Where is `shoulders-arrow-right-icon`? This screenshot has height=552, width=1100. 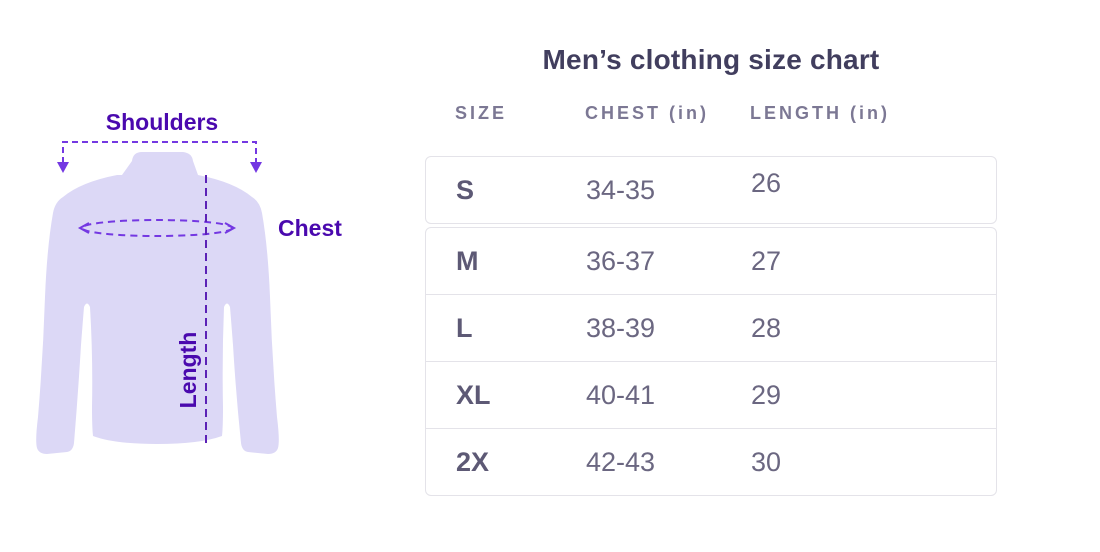
shoulders-arrow-right-icon is located at coordinates (256, 167).